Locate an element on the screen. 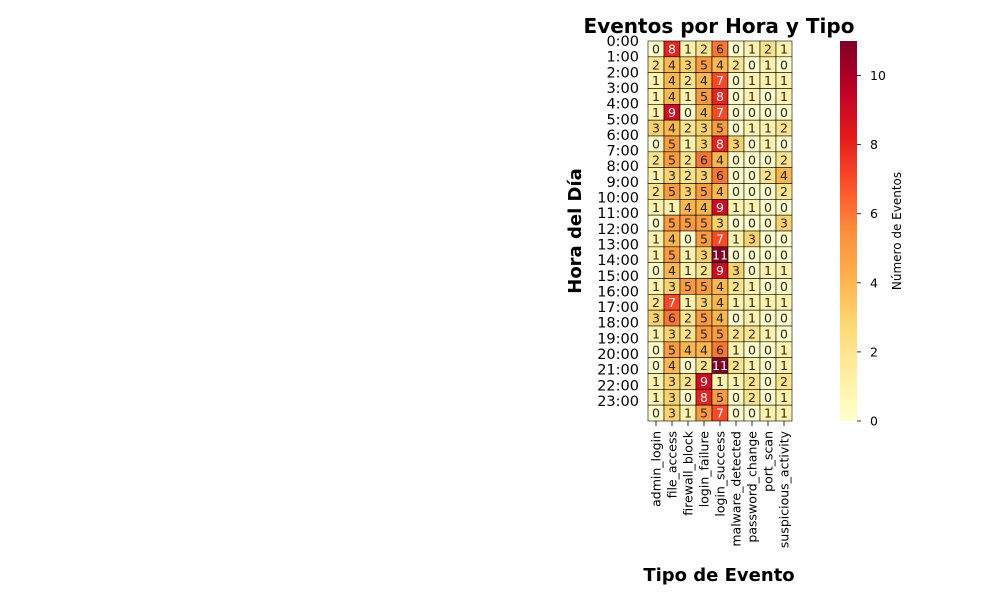 Image resolution: width=1000 pixels, height=604 pixels. y-tick-label: 9:00 is located at coordinates (622, 183).